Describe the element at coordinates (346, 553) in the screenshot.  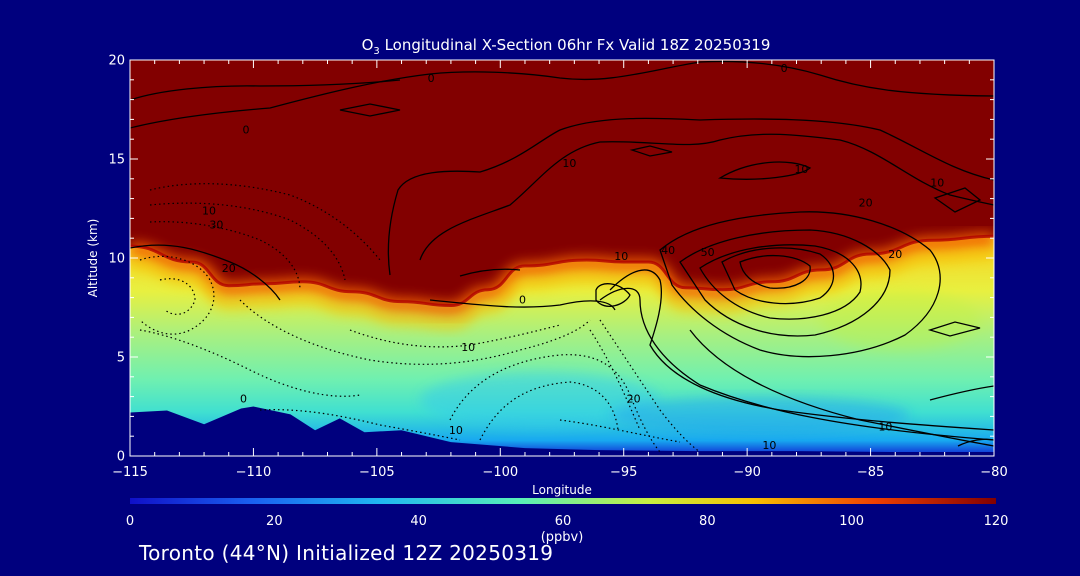
I see `run-info-footer: Toronto (44°N) Initialized 12Z 20250319` at that location.